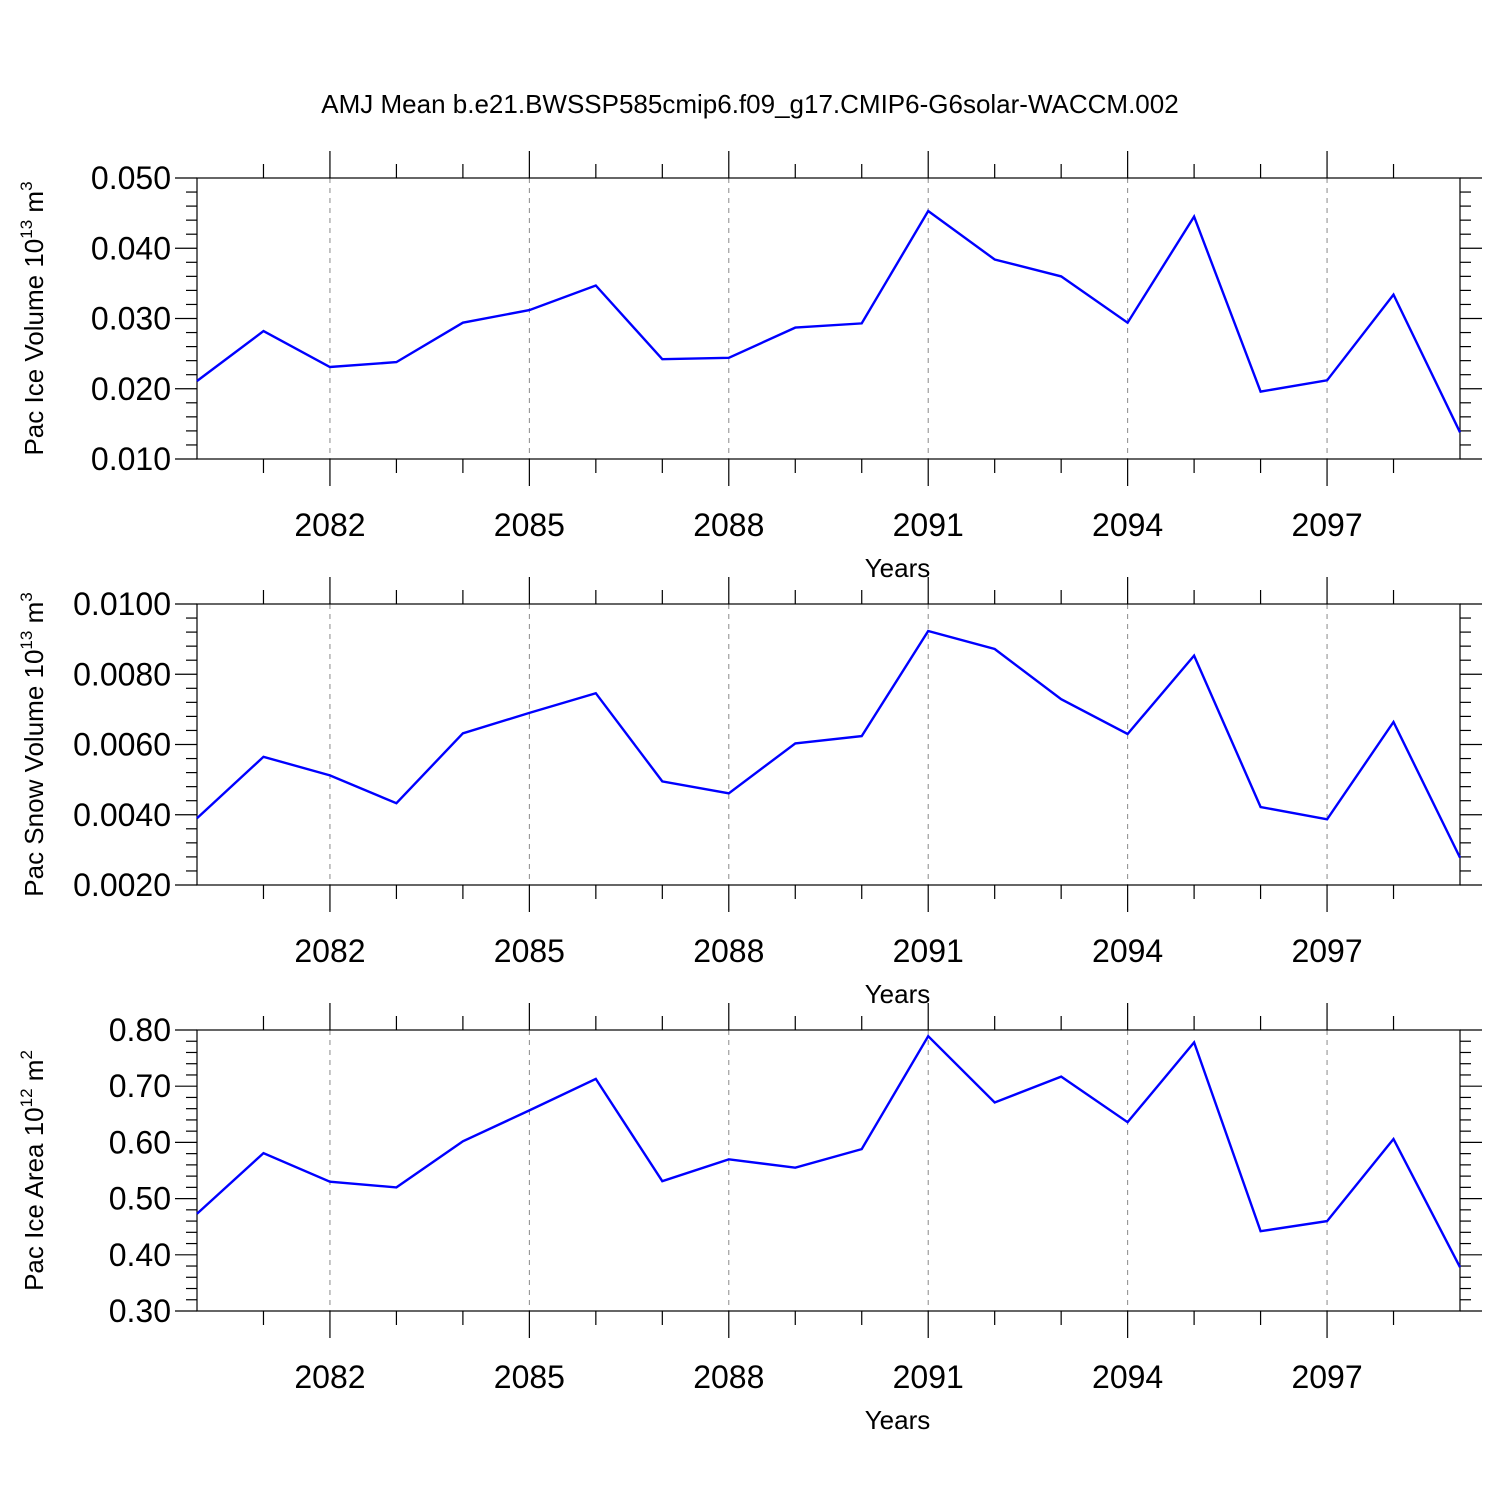  I want to click on y-axis-label: Pac Ice Volume 1013 m3, so click(33, 318).